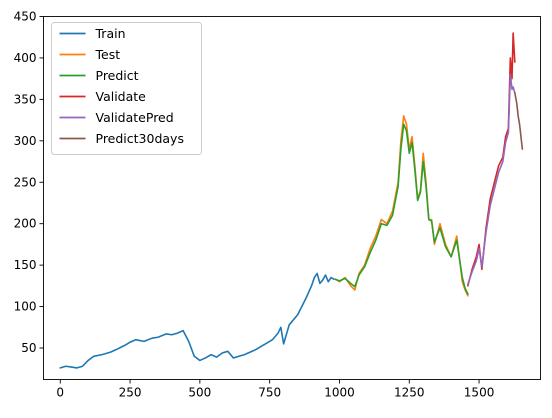  Describe the element at coordinates (409, 393) in the screenshot. I see `x-tick-label: 1250` at that location.